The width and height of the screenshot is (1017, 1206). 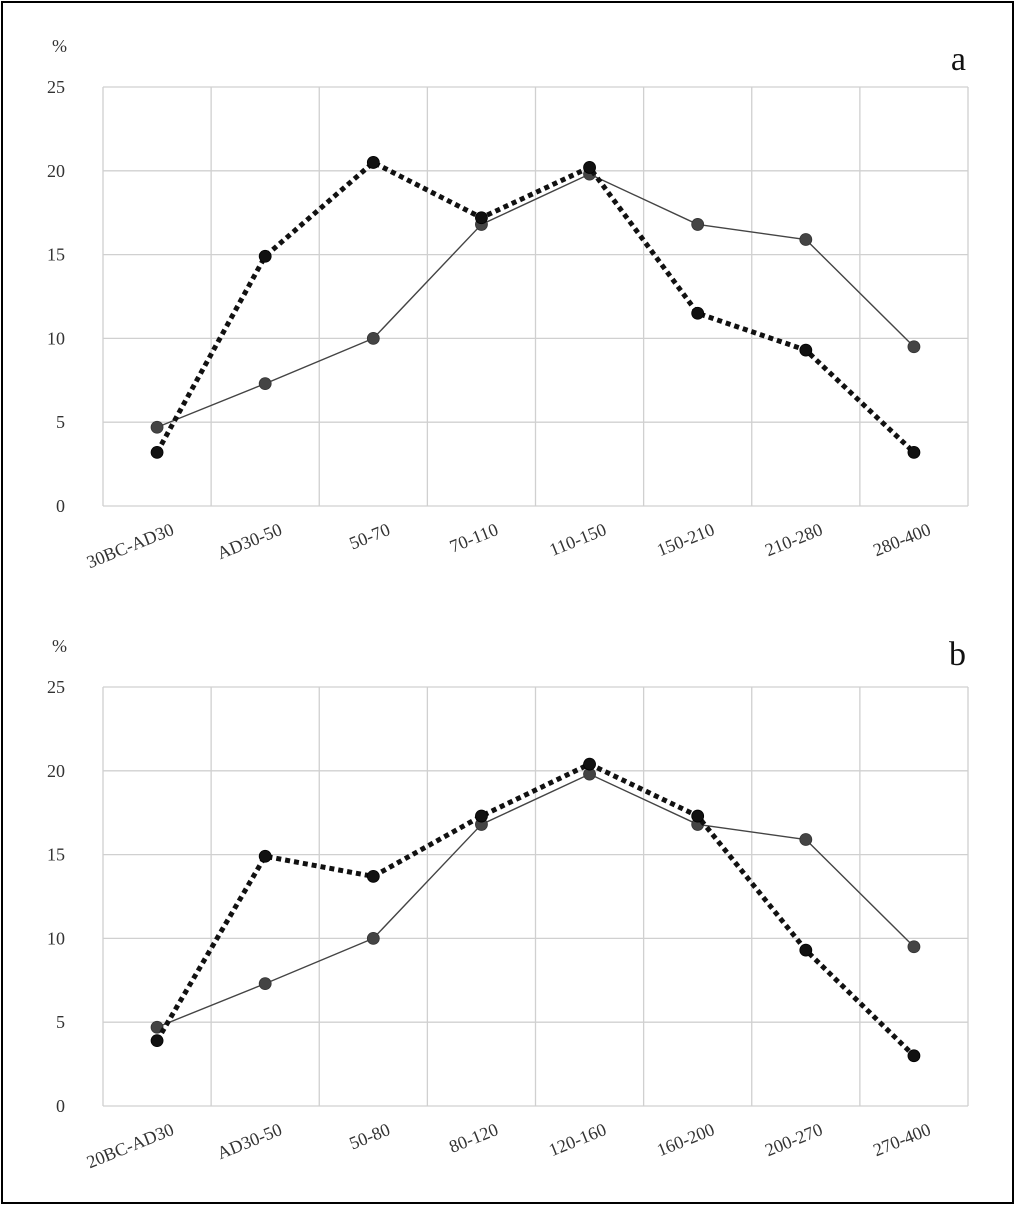 I want to click on x-tick-label: 20BC-AD30, so click(x=130, y=1145).